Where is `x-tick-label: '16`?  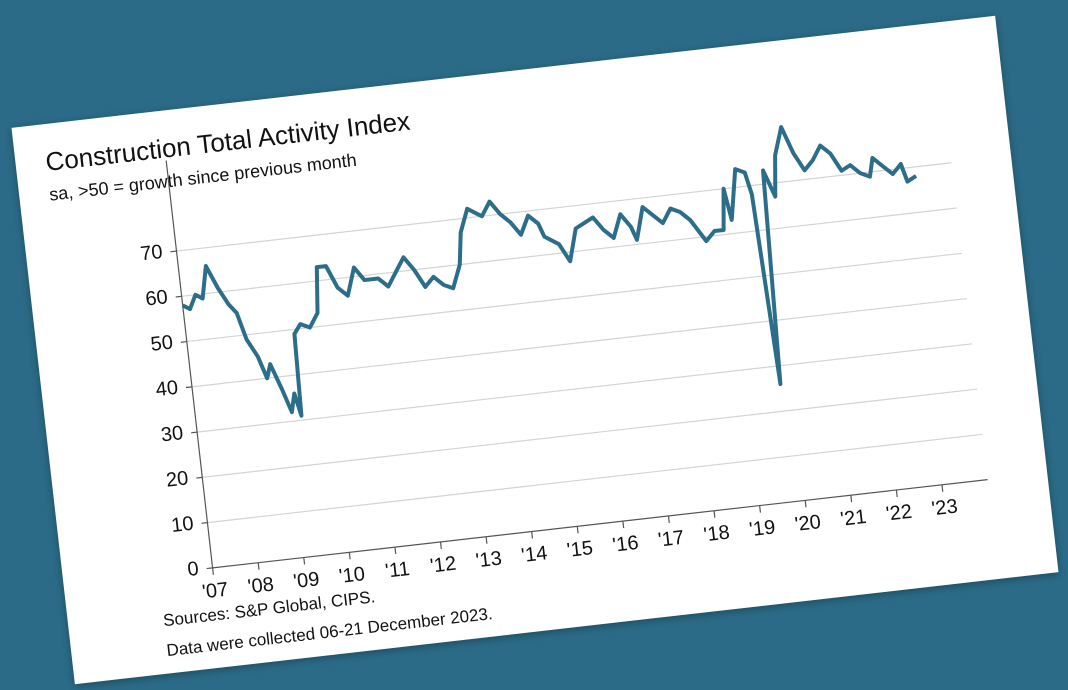 x-tick-label: '16 is located at coordinates (625, 544).